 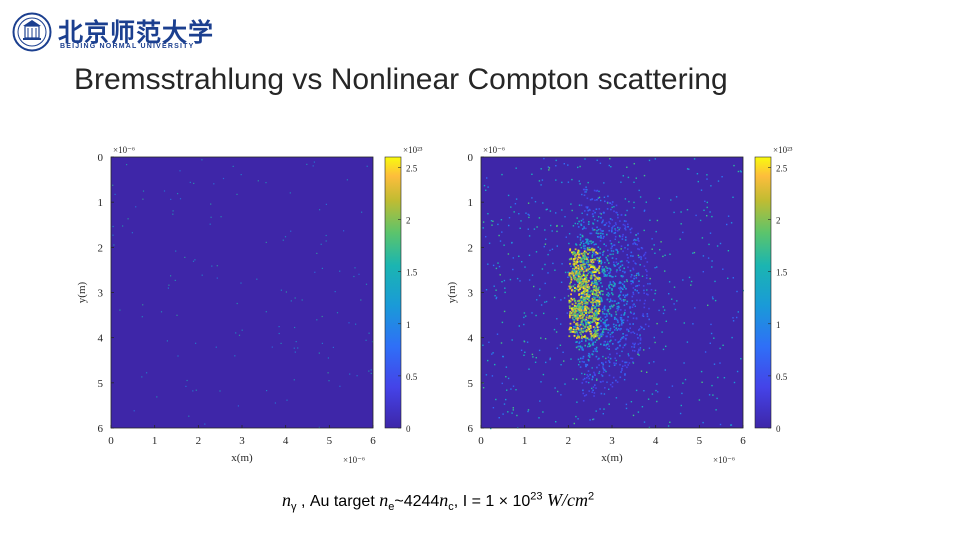 I want to click on x-axis-exponent: ×10⁻⁶, so click(x=354, y=460).